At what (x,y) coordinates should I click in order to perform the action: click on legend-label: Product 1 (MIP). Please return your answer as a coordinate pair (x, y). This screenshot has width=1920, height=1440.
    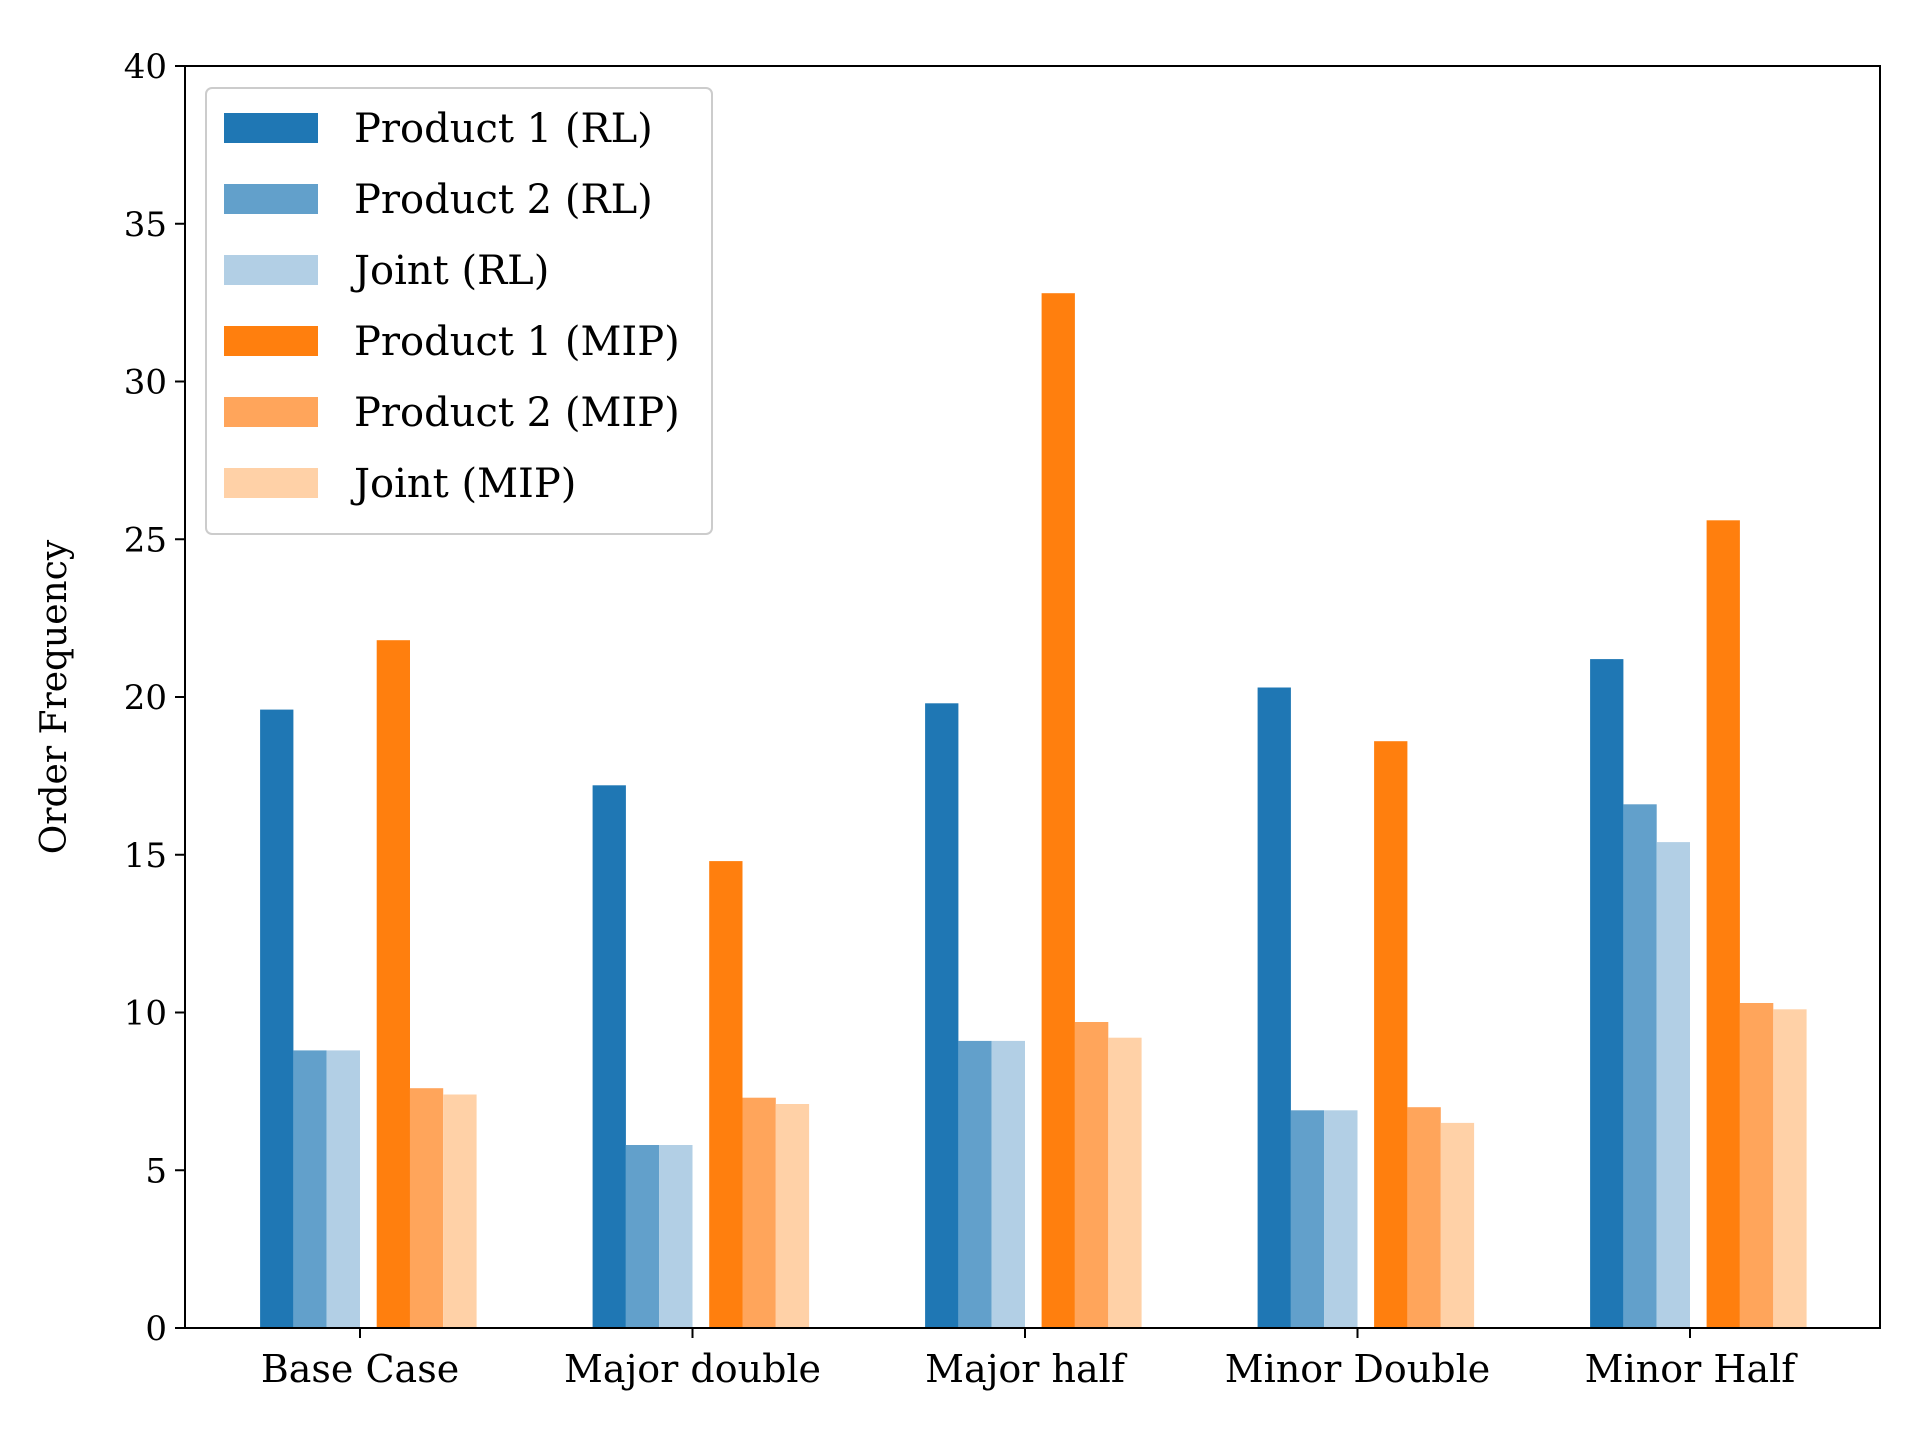
    Looking at the image, I should click on (517, 342).